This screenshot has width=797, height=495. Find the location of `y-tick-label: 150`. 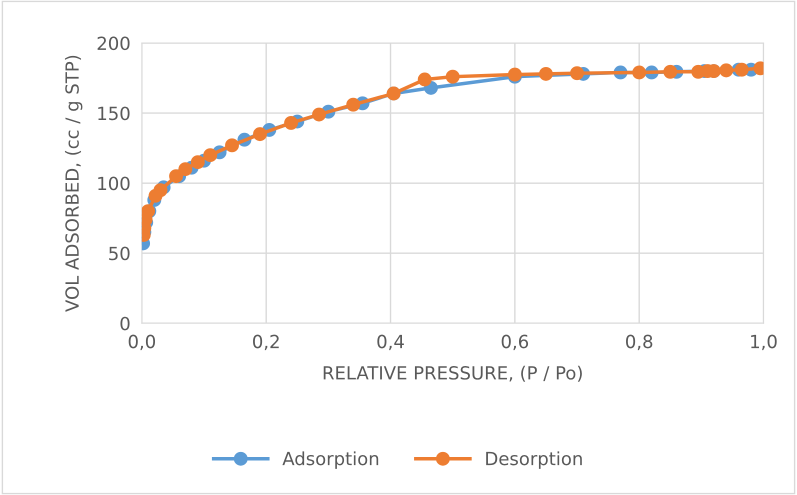

y-tick-label: 150 is located at coordinates (114, 113).